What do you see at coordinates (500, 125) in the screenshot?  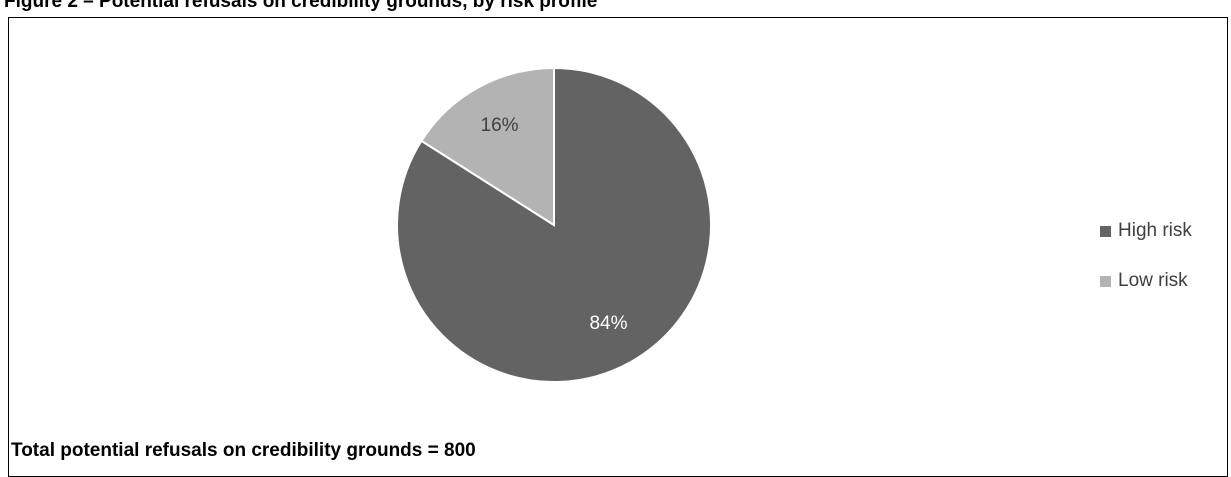 I see `data-label-low-risk: 16%` at bounding box center [500, 125].